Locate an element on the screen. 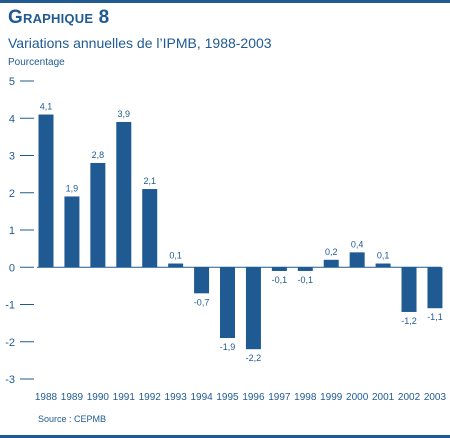  bar-1990 is located at coordinates (98, 215).